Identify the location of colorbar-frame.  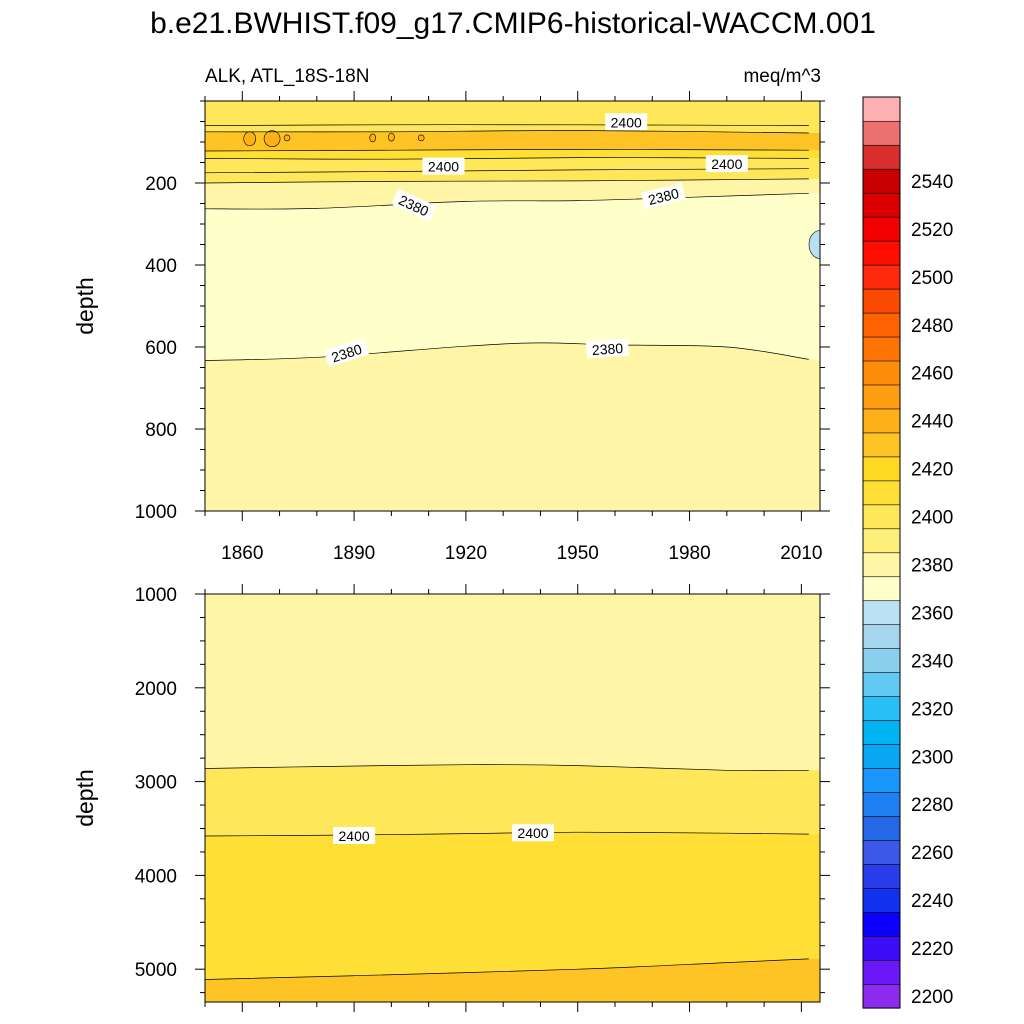
(881, 552).